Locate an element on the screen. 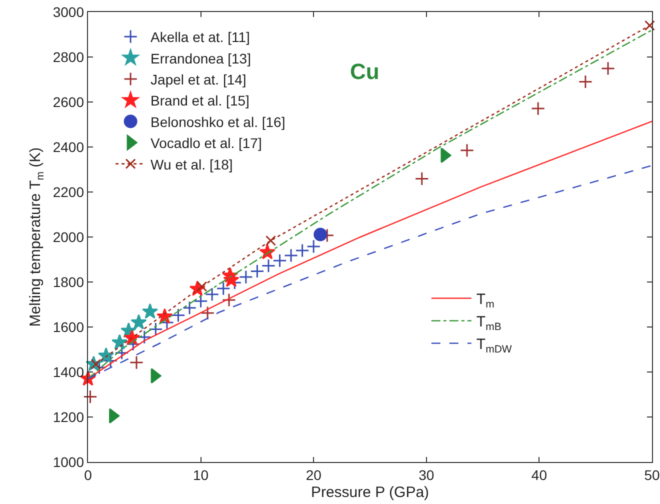 This screenshot has height=504, width=660. legend-label: Belonoshko et al. [16] is located at coordinates (218, 122).